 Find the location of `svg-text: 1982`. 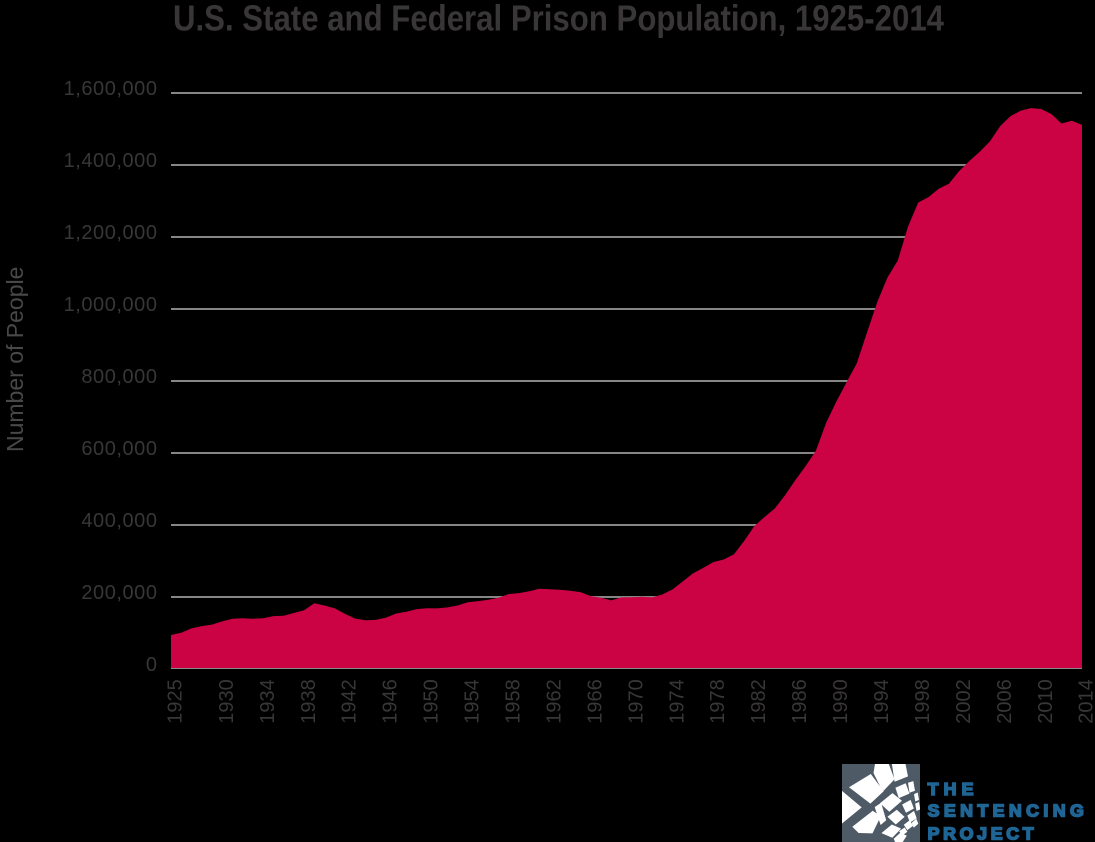

svg-text: 1982 is located at coordinates (759, 701).